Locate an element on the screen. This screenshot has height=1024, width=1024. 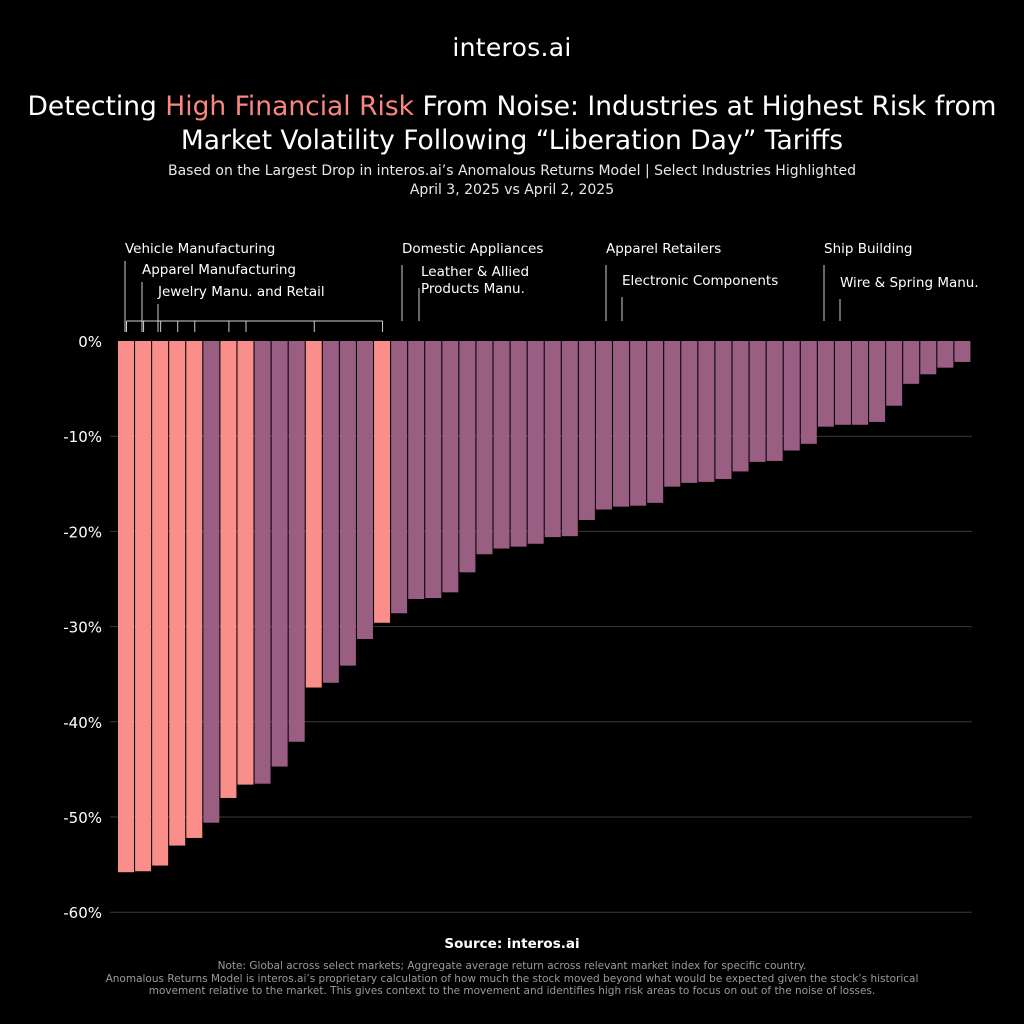
y-tick-label: -20% is located at coordinates (82, 532).